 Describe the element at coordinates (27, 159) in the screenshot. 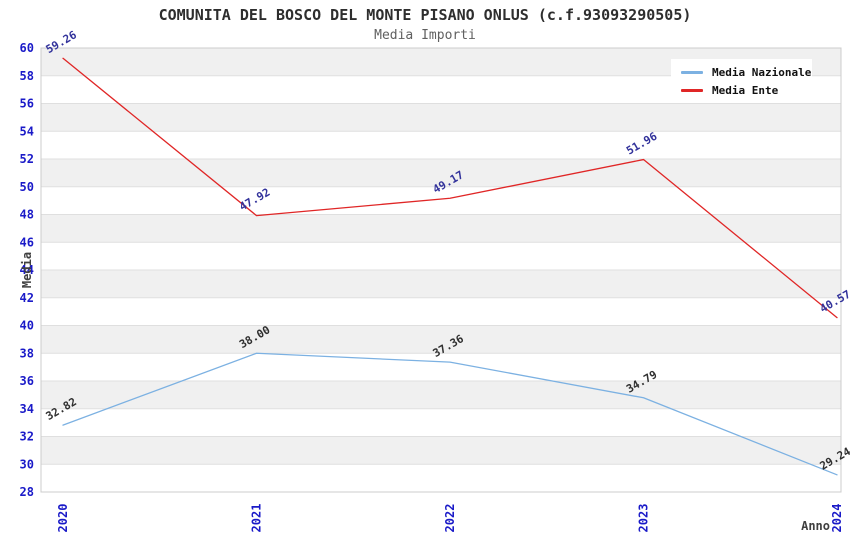

I see `y-tick-label: 52` at that location.